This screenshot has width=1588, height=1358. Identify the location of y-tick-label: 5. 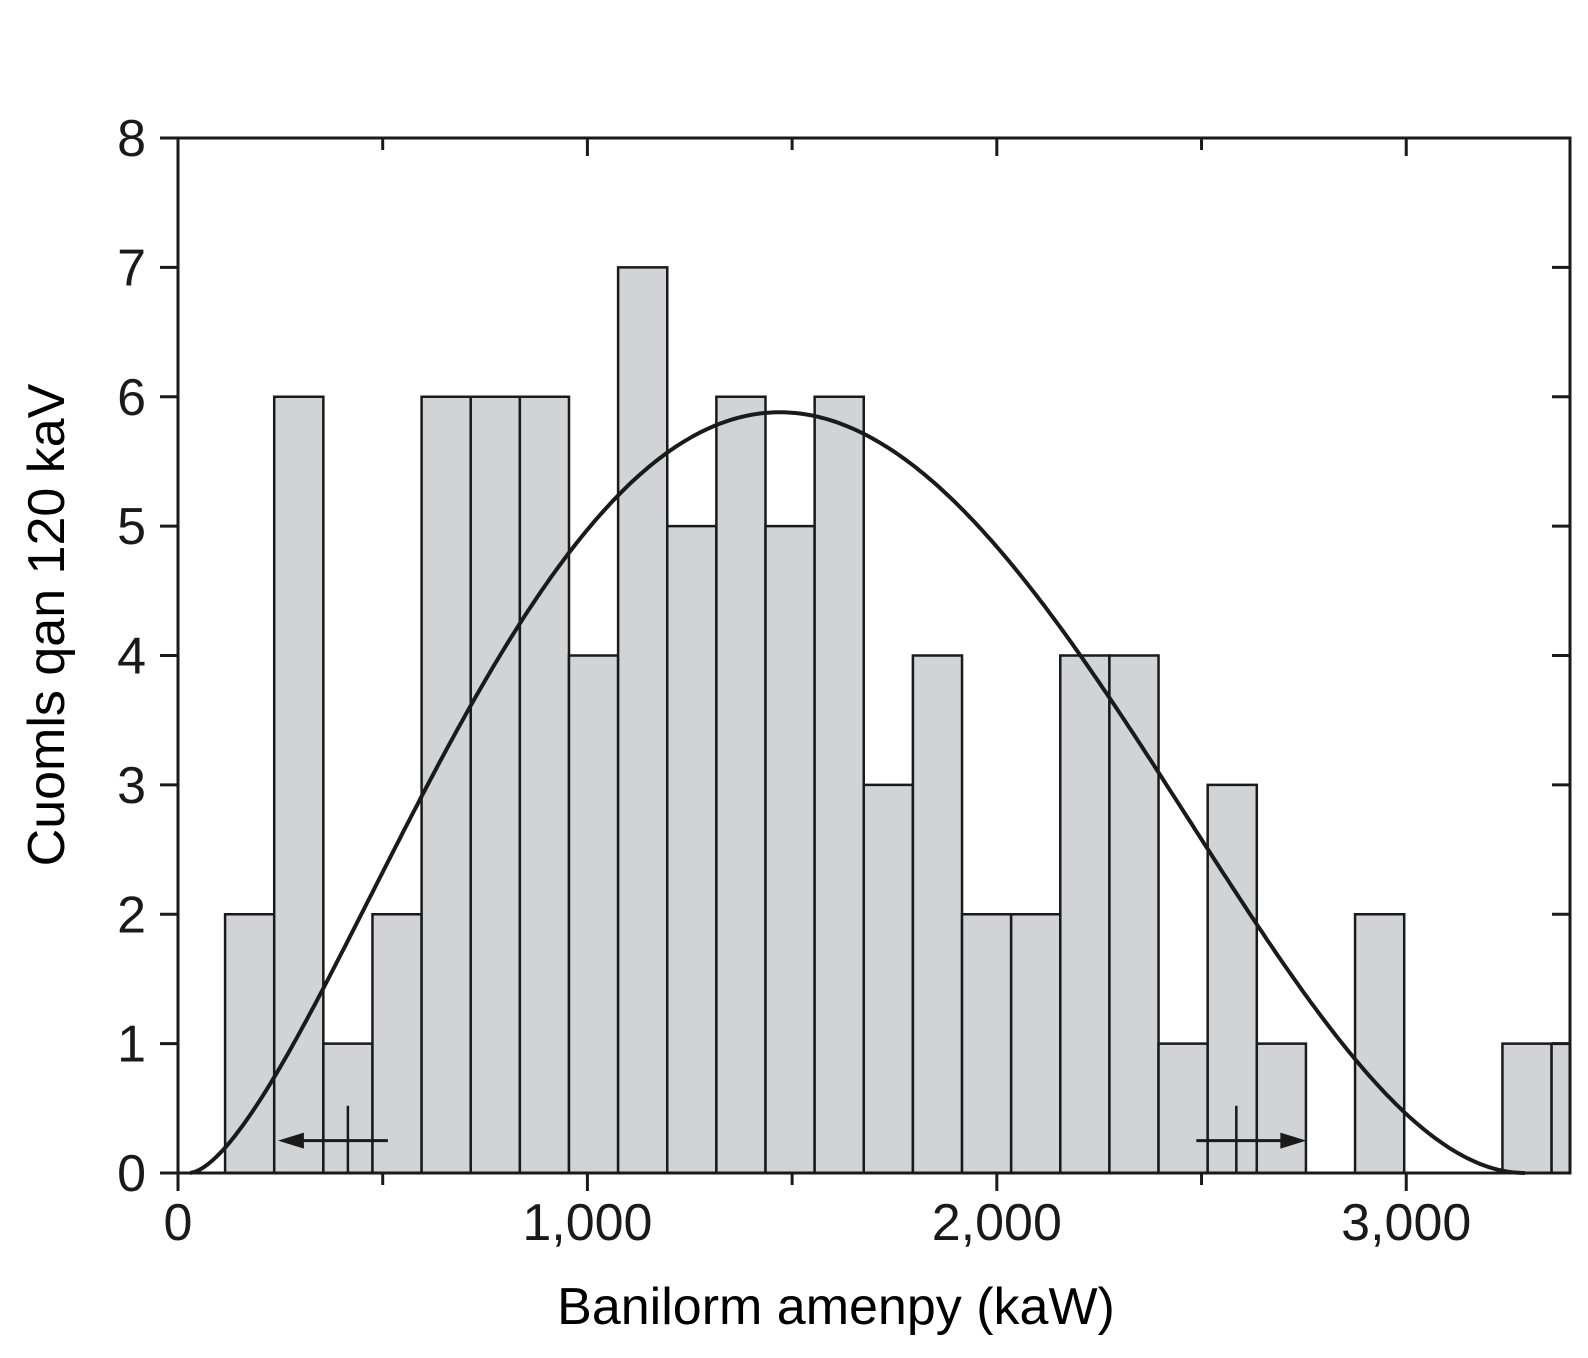
(131, 527).